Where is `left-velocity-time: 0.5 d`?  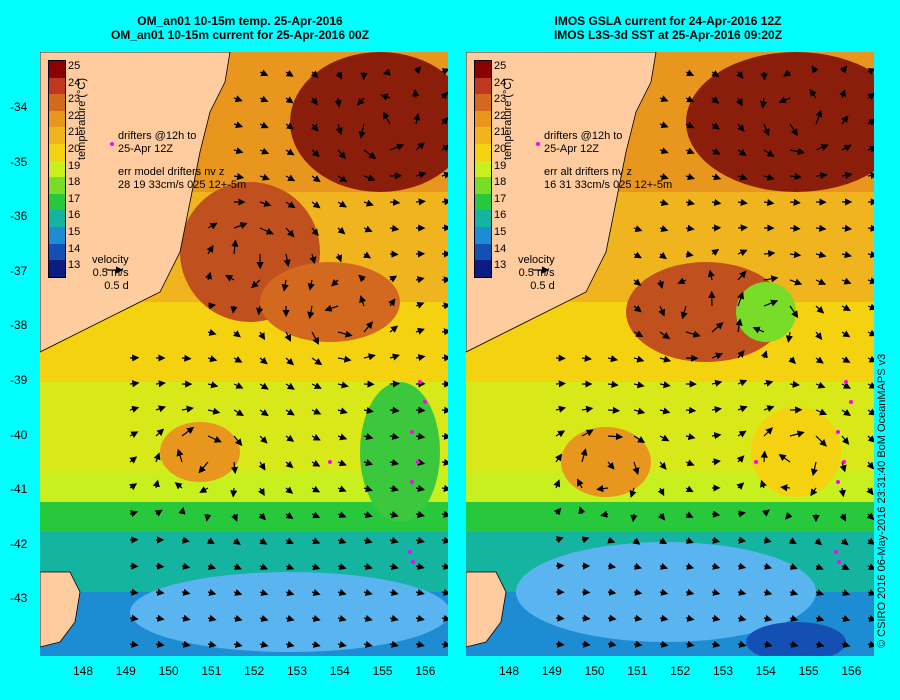
left-velocity-time: 0.5 d is located at coordinates (116, 286).